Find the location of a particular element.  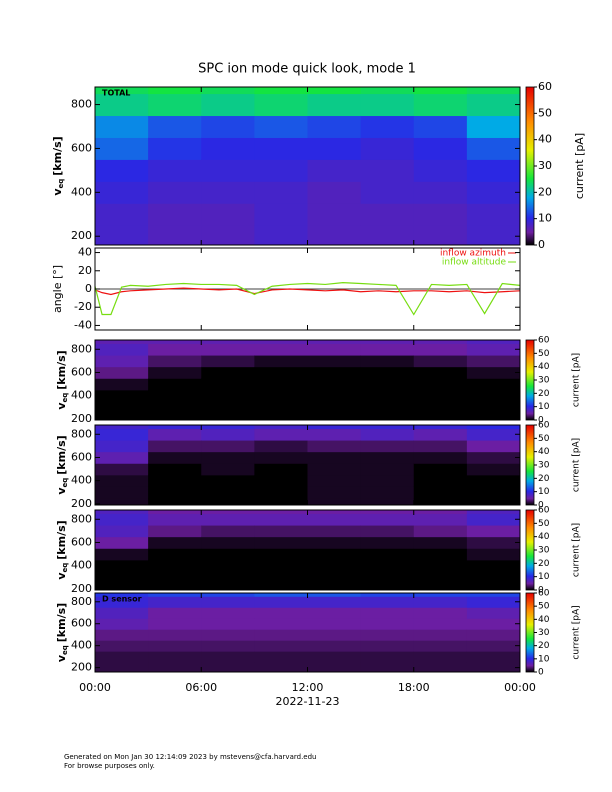

y-tick-label: 400 is located at coordinates (81, 480).